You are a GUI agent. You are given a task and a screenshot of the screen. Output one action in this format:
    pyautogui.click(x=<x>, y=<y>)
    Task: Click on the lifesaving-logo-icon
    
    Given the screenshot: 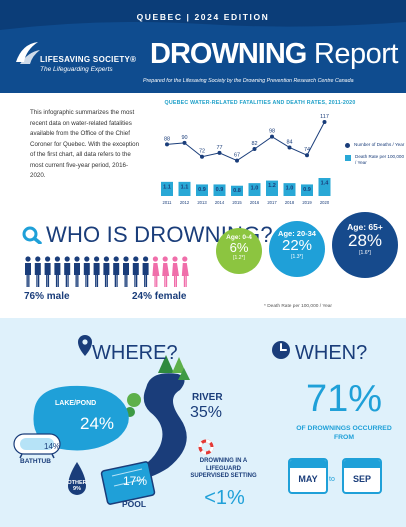 What is the action you would take?
    pyautogui.click(x=28, y=53)
    